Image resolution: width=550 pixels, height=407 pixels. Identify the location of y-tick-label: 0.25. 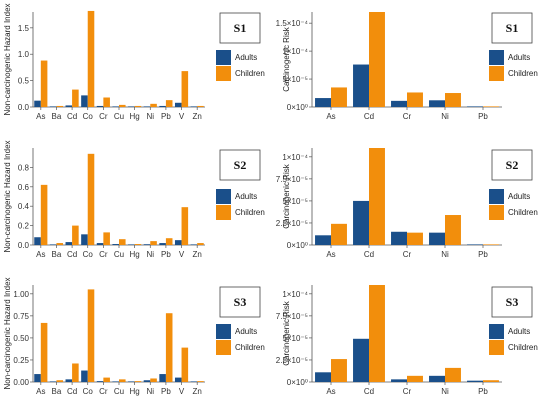
(21, 360).